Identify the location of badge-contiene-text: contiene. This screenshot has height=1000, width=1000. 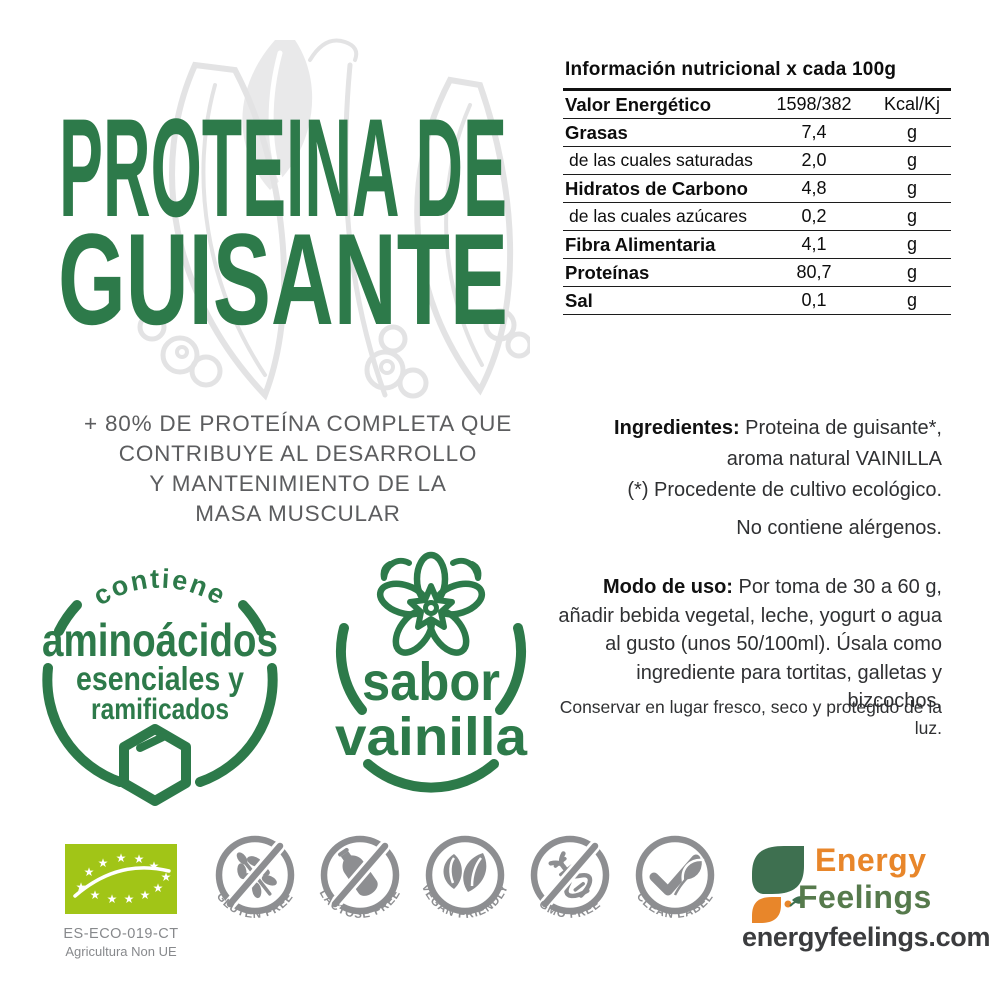
(159, 588).